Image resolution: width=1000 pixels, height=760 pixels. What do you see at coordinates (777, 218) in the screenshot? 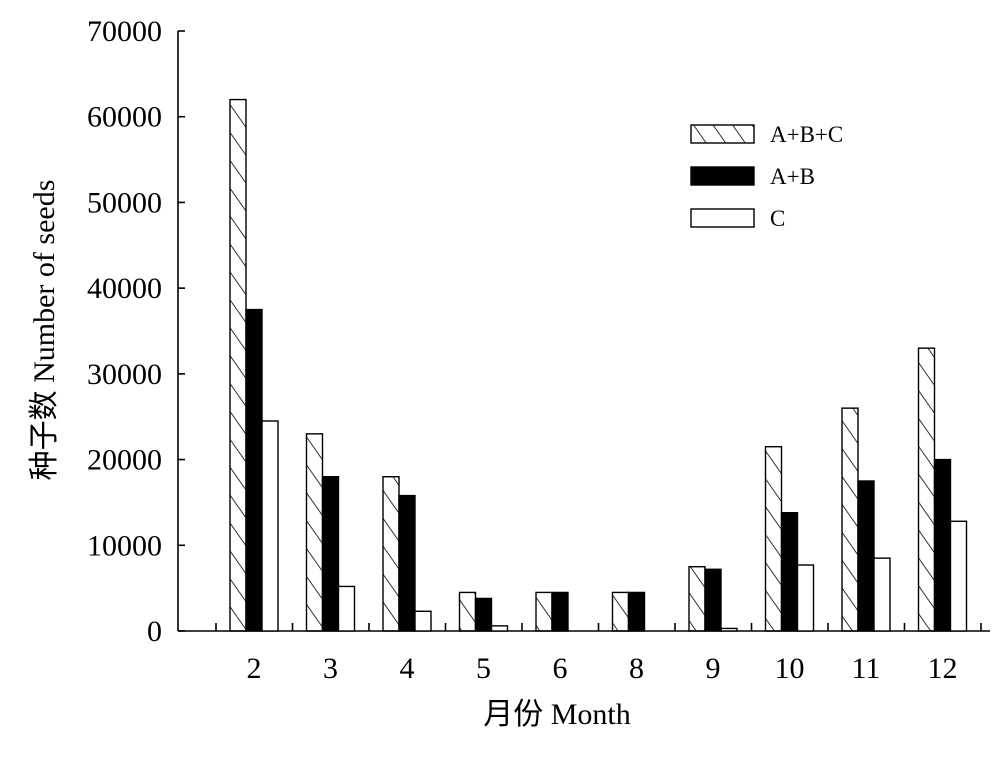
I see `legend-label: C` at bounding box center [777, 218].